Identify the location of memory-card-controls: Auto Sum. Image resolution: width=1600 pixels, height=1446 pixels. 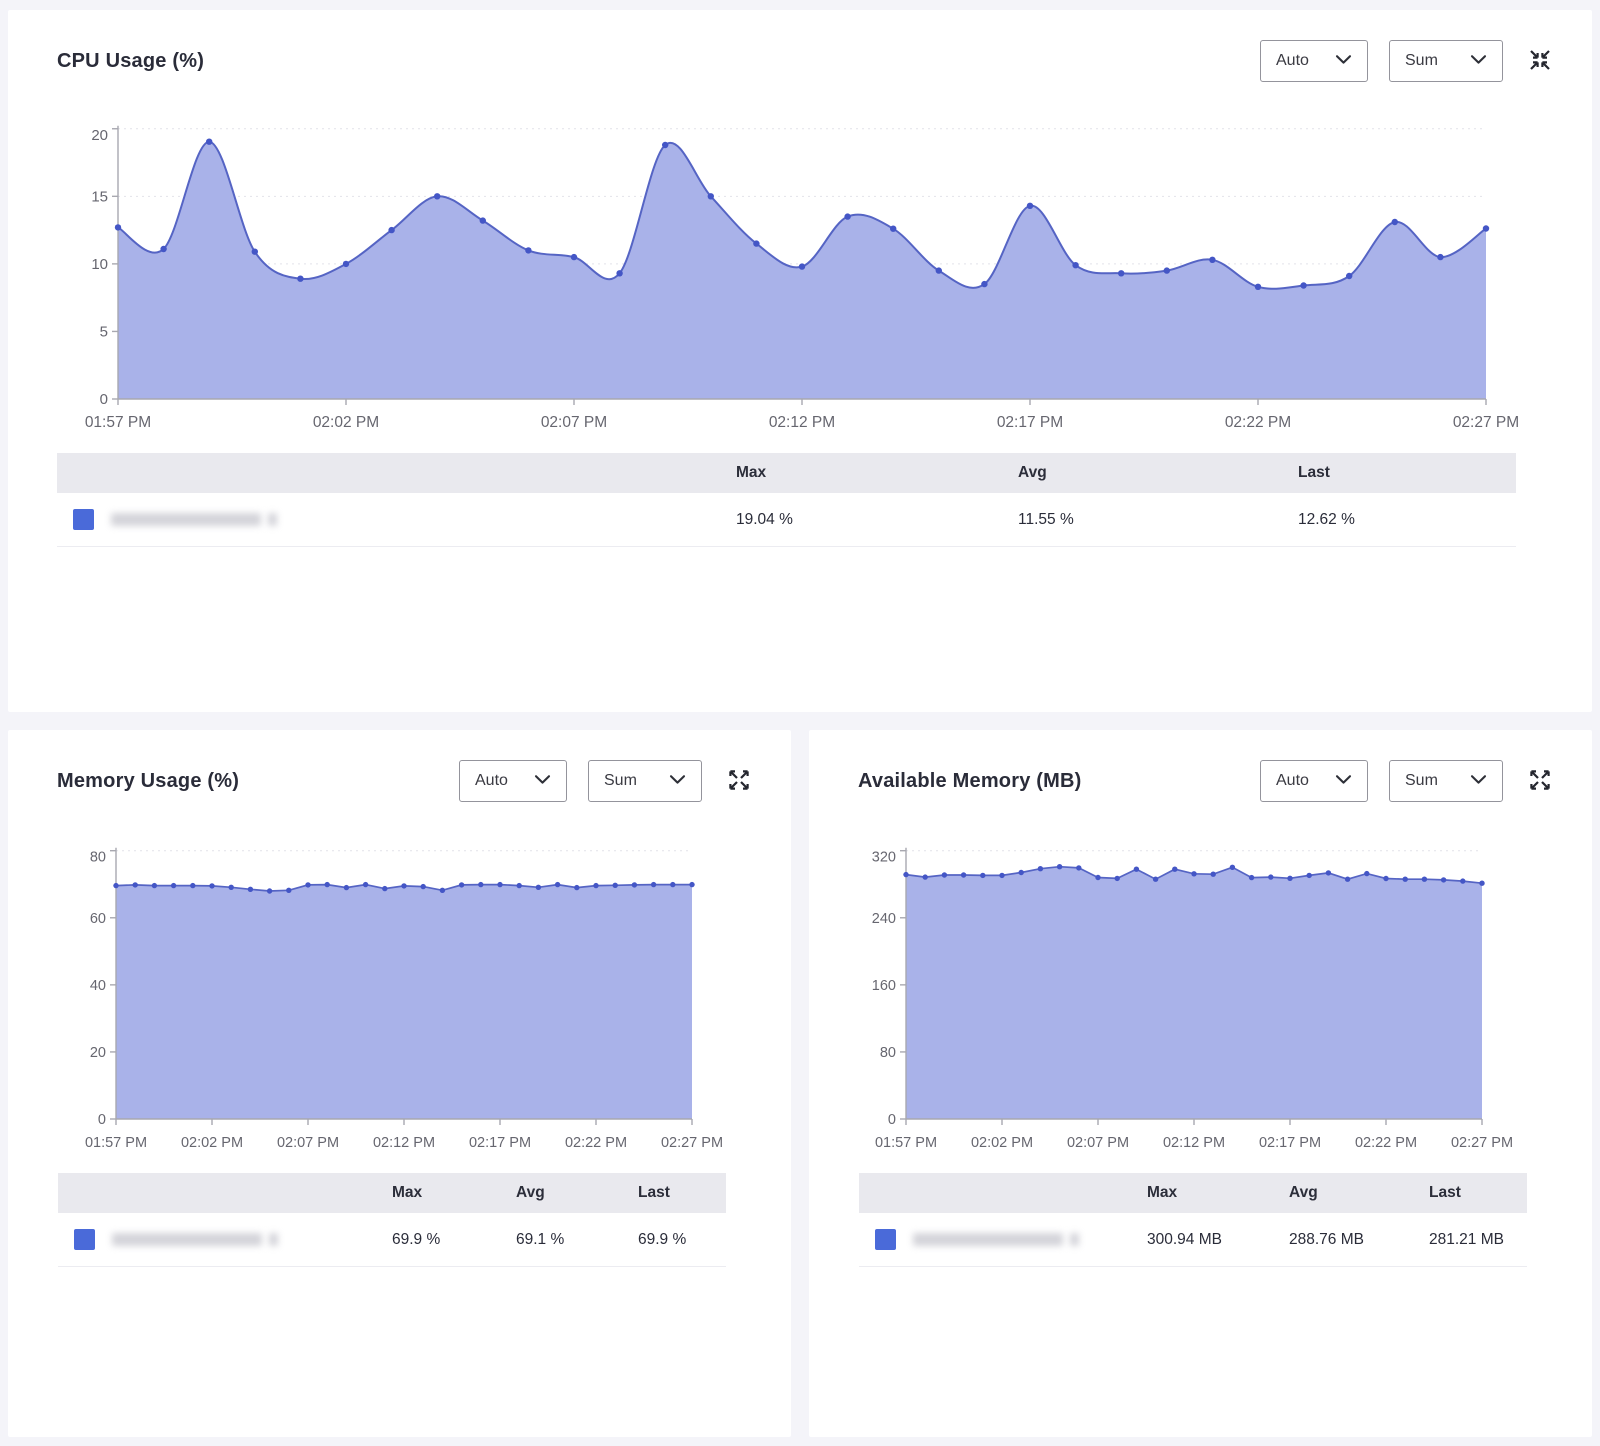
(605, 781).